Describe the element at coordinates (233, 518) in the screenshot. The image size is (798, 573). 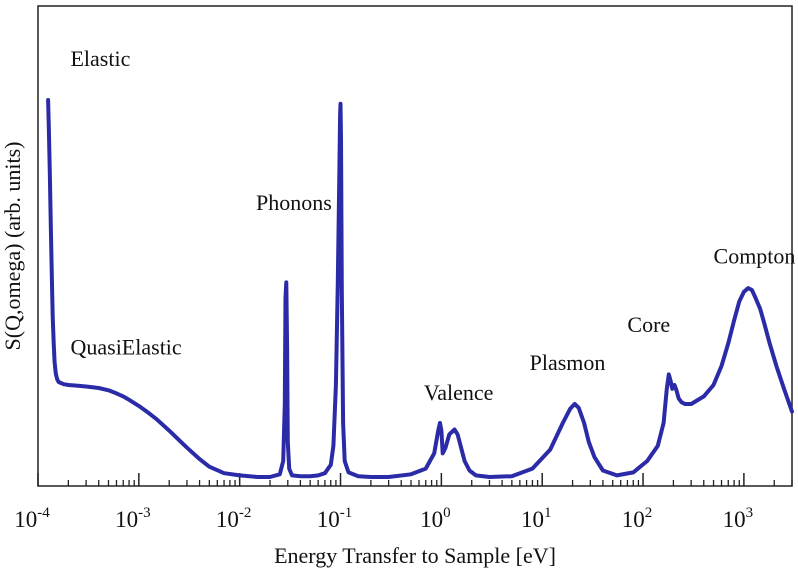
I see `x-tick-label: 10⁻²` at that location.